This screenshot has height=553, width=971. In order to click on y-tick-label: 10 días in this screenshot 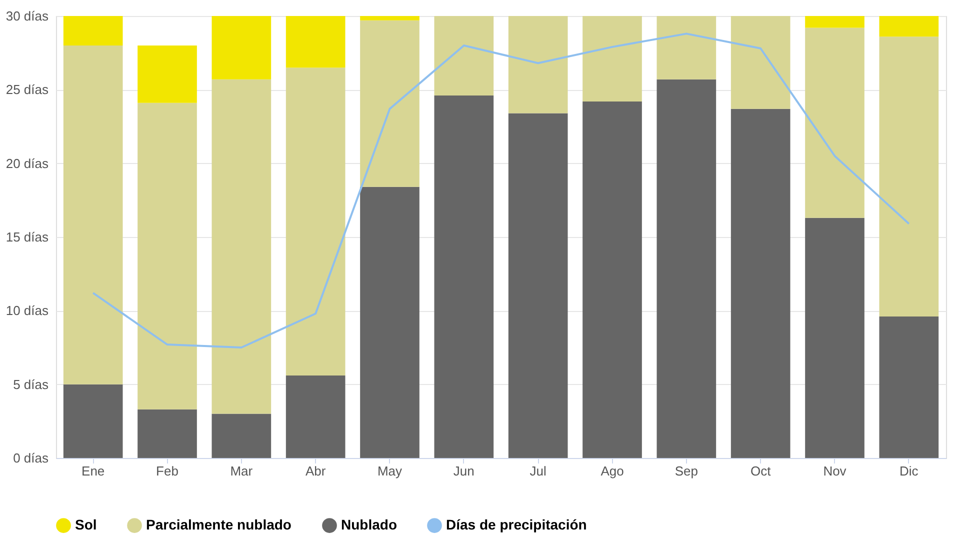, I will do `click(27, 310)`.